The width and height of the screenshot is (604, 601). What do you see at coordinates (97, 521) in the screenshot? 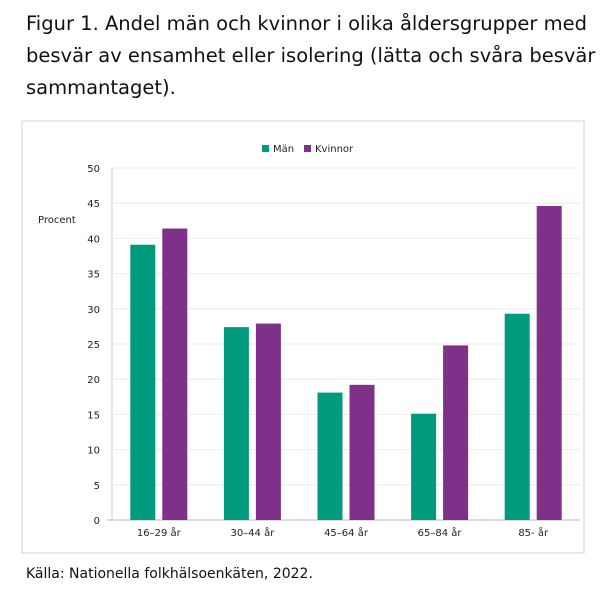
I see `y-tick-label: 0` at bounding box center [97, 521].